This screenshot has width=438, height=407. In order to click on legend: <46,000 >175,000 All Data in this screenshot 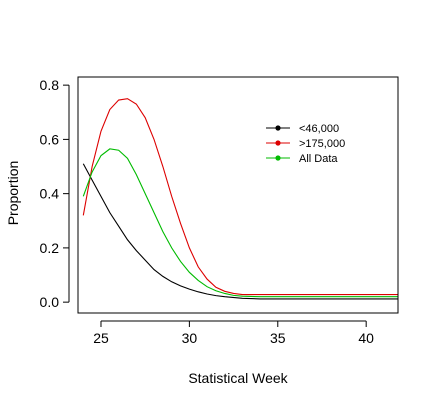, I will do `click(305, 144)`.